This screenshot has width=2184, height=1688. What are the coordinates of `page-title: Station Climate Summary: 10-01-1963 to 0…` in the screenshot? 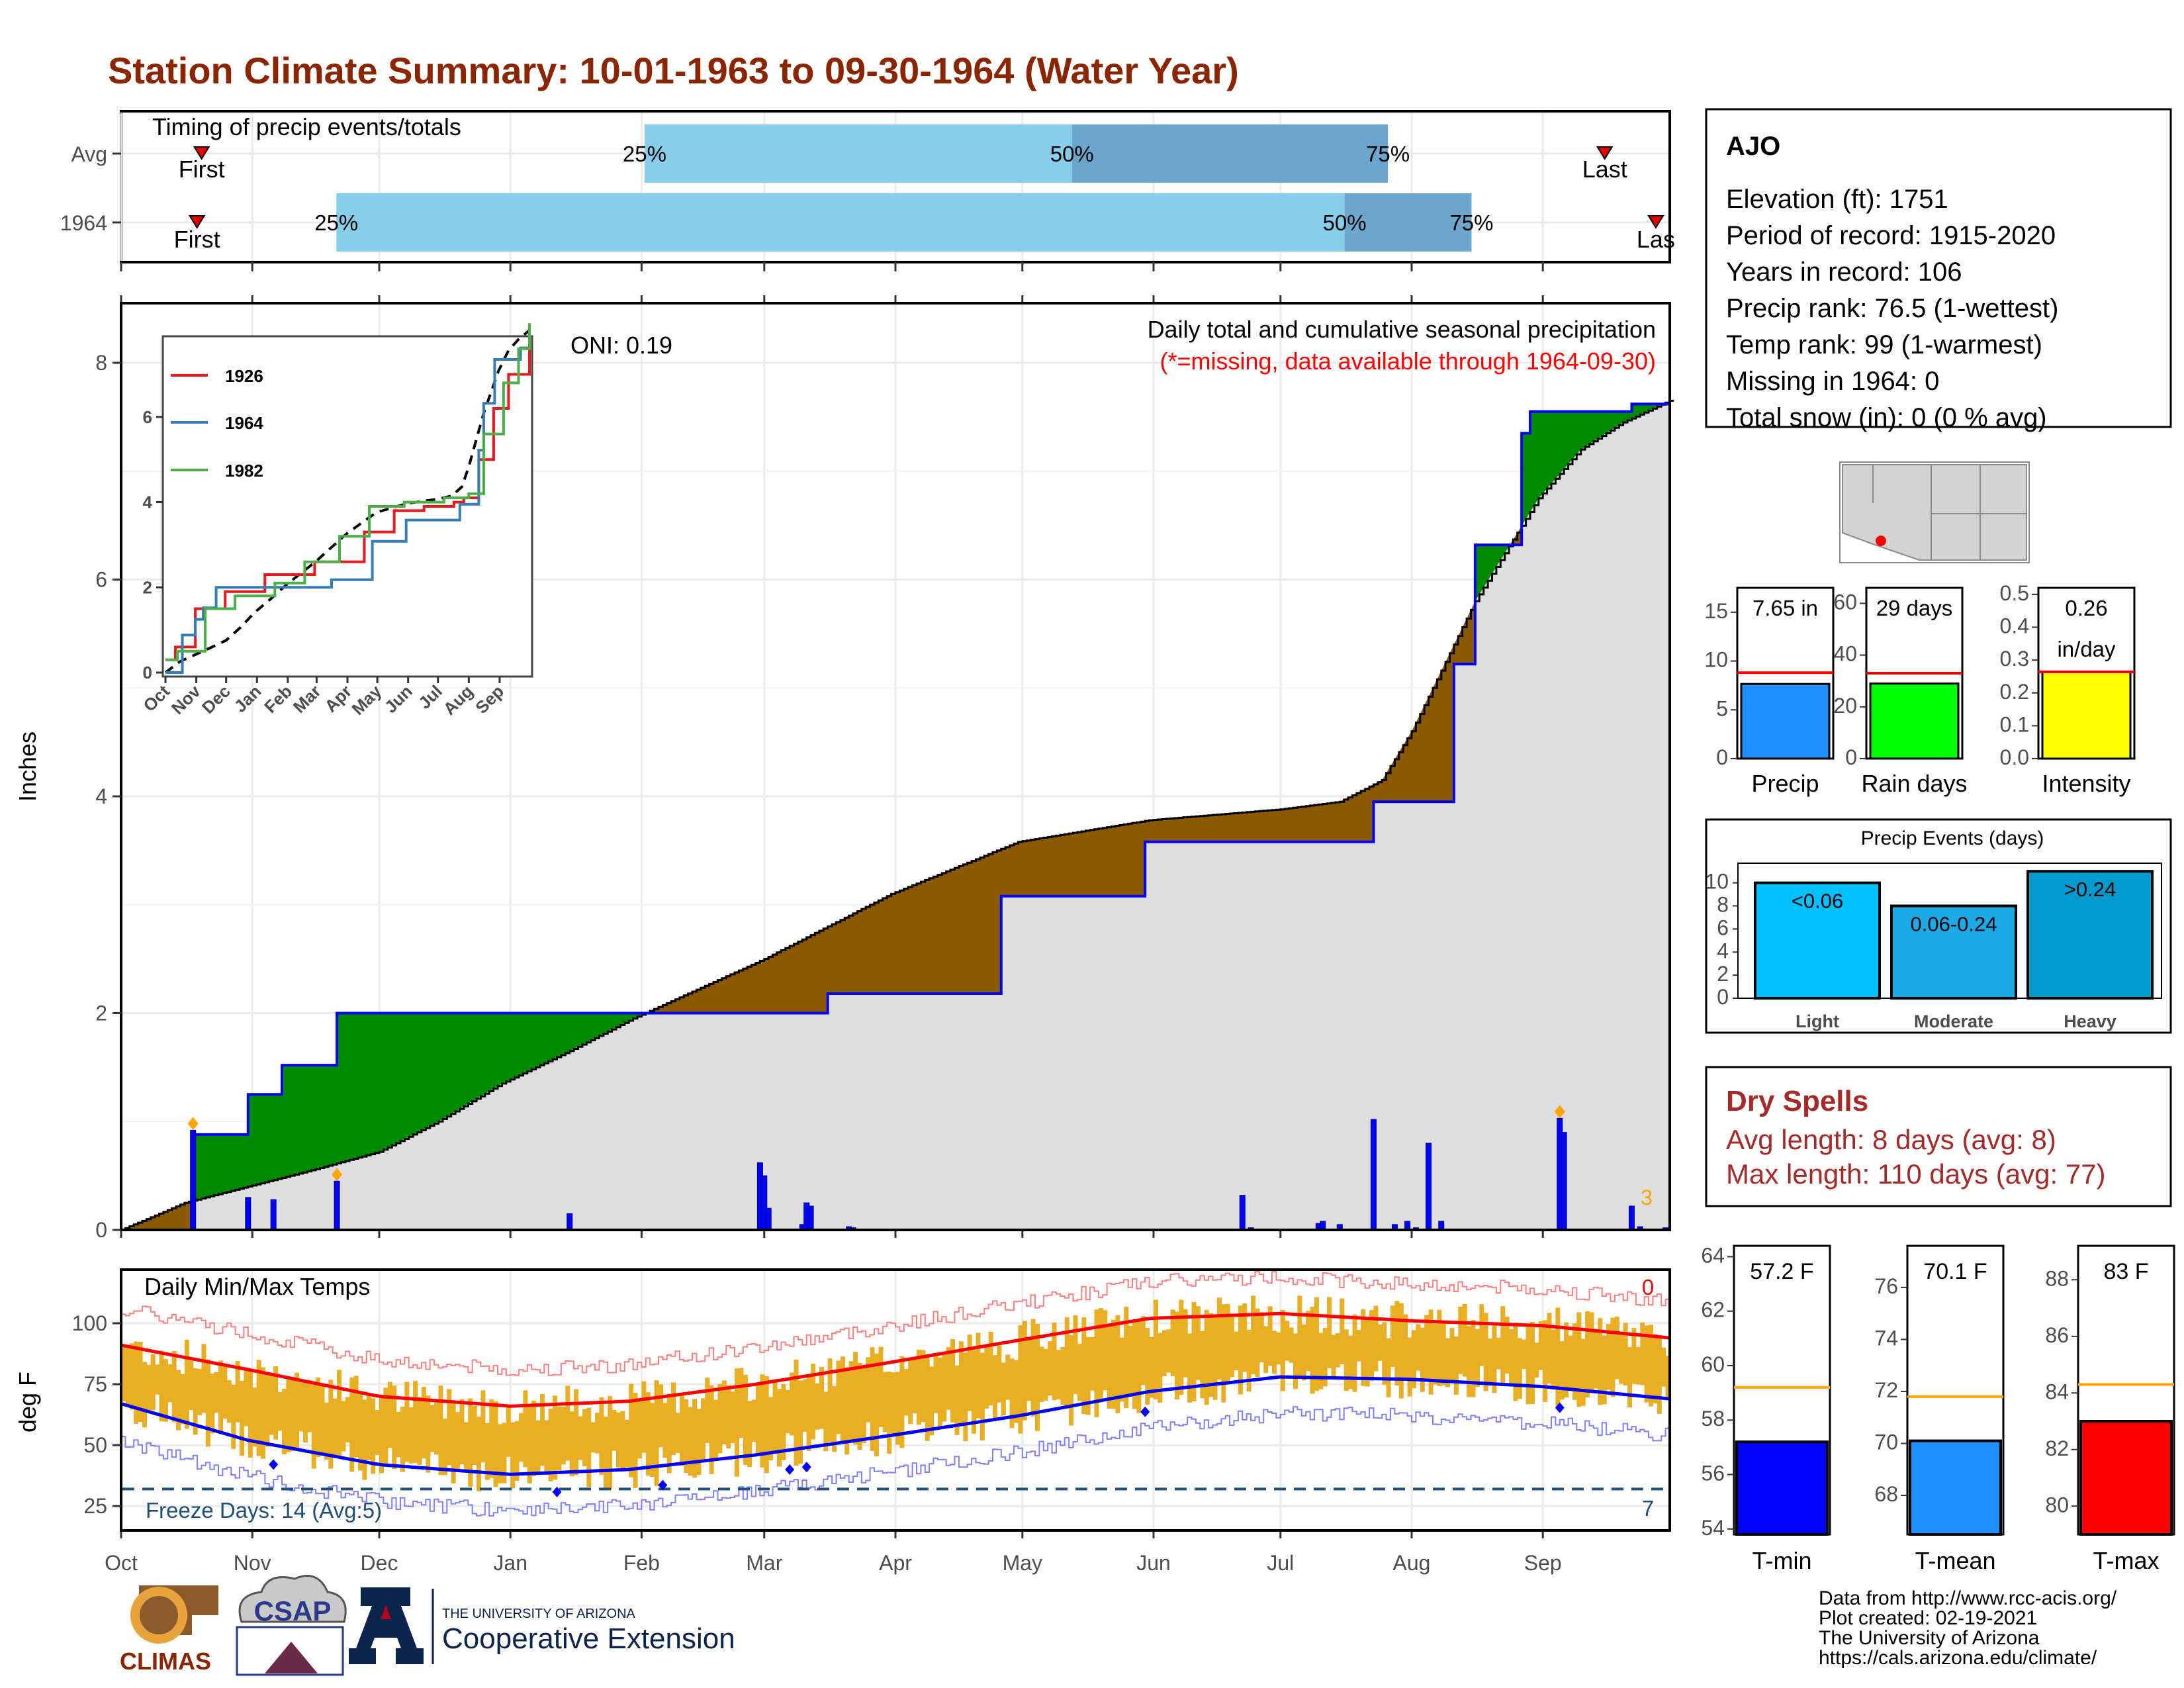 It's located at (673, 70).